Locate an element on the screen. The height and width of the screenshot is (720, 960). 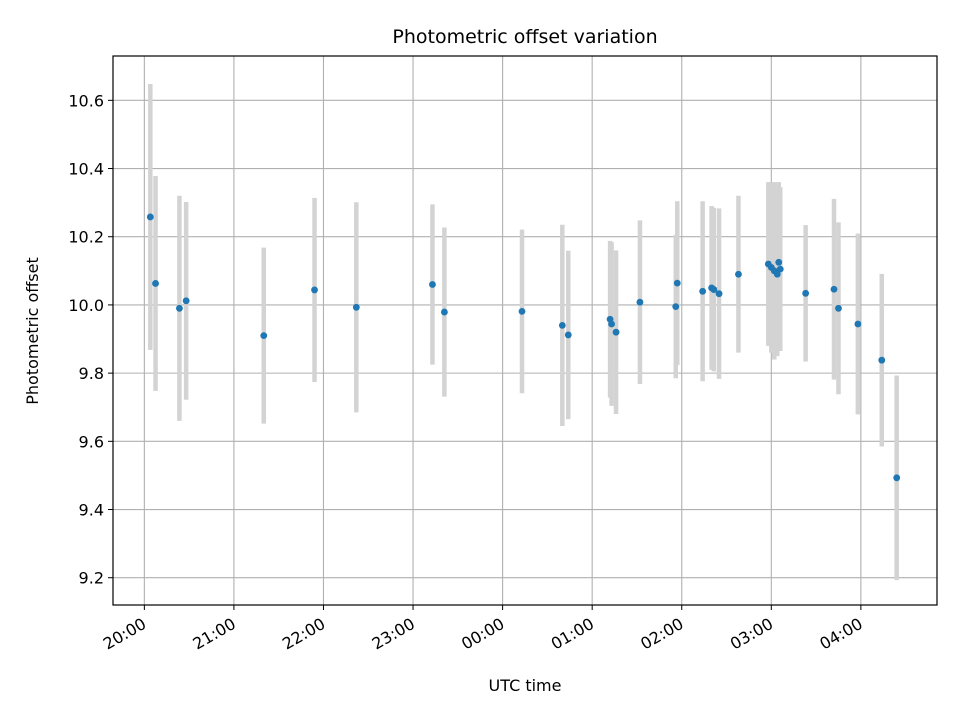
y-tick-label: 10.6 is located at coordinates (86, 100).